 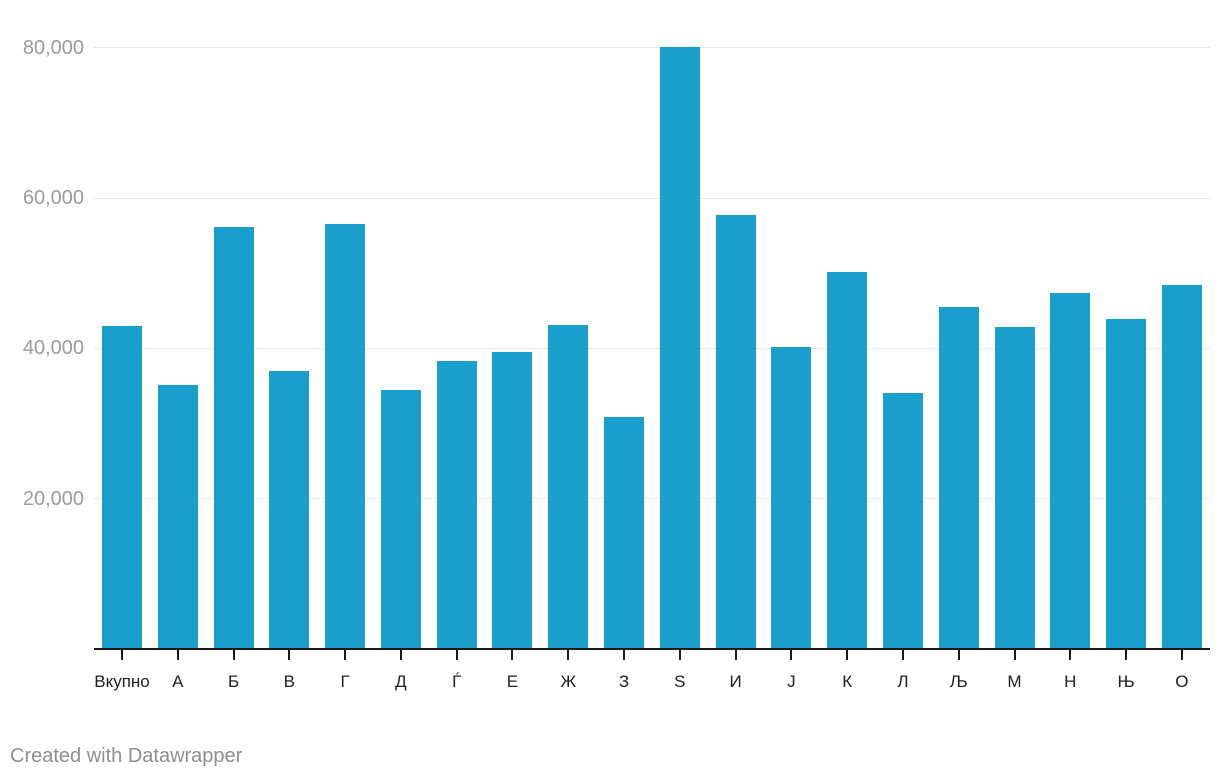 I want to click on x-axis-cell: Е, so click(x=512, y=673).